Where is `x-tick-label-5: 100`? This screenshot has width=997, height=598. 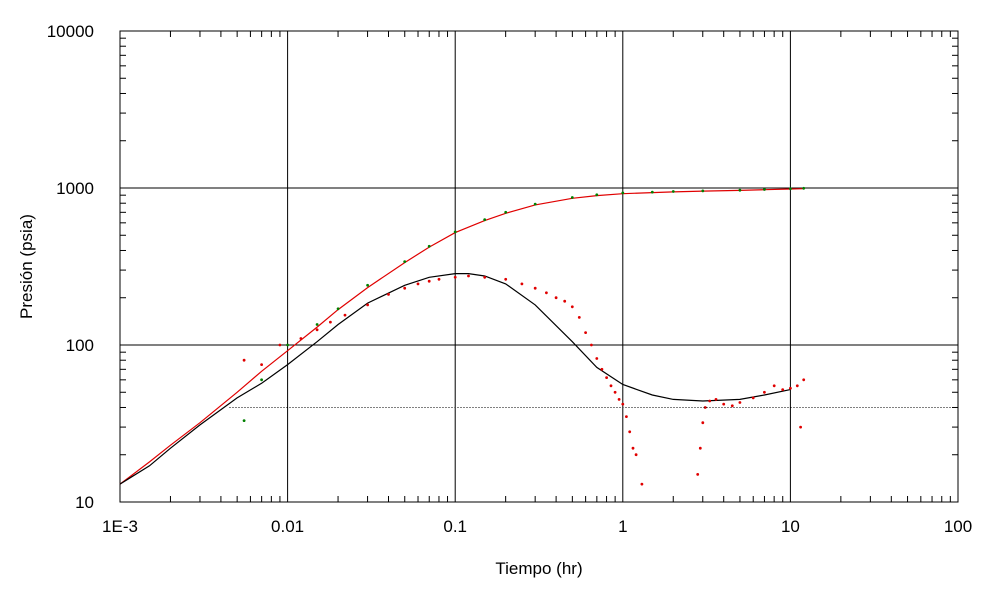
x-tick-label-5: 100 is located at coordinates (958, 526).